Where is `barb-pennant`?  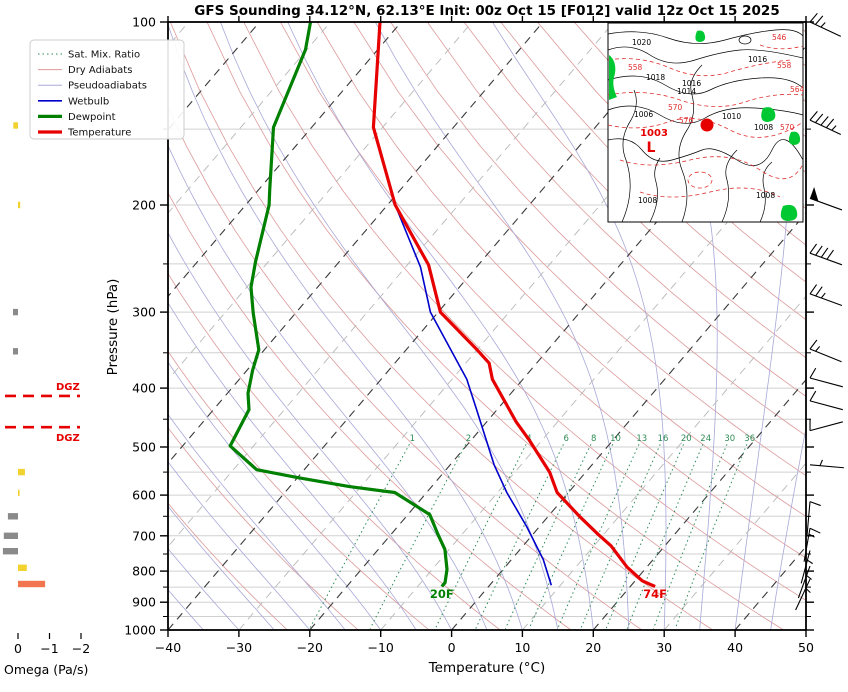
barb-pennant is located at coordinates (814, 194).